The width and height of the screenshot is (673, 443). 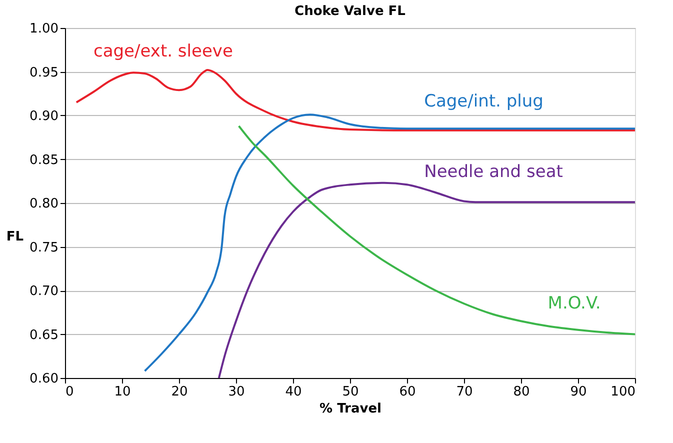 What do you see at coordinates (574, 303) in the screenshot?
I see `series-label: M.O.V.` at bounding box center [574, 303].